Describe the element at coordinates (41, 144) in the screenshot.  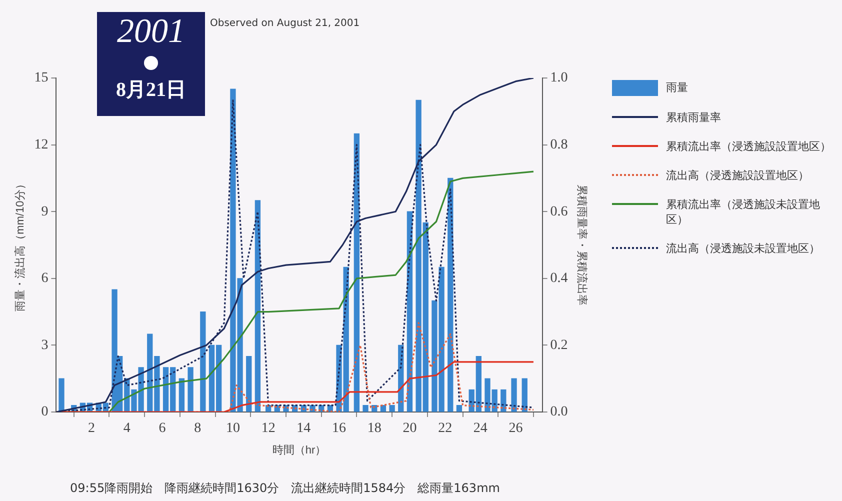
I see `y-tick-label: 12` at that location.